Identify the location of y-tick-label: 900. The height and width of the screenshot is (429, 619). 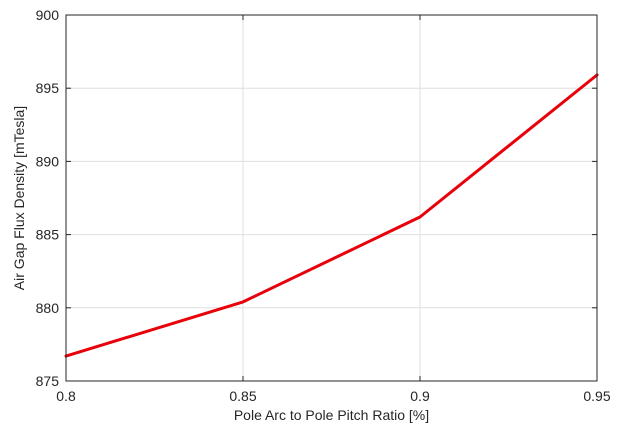
(48, 15).